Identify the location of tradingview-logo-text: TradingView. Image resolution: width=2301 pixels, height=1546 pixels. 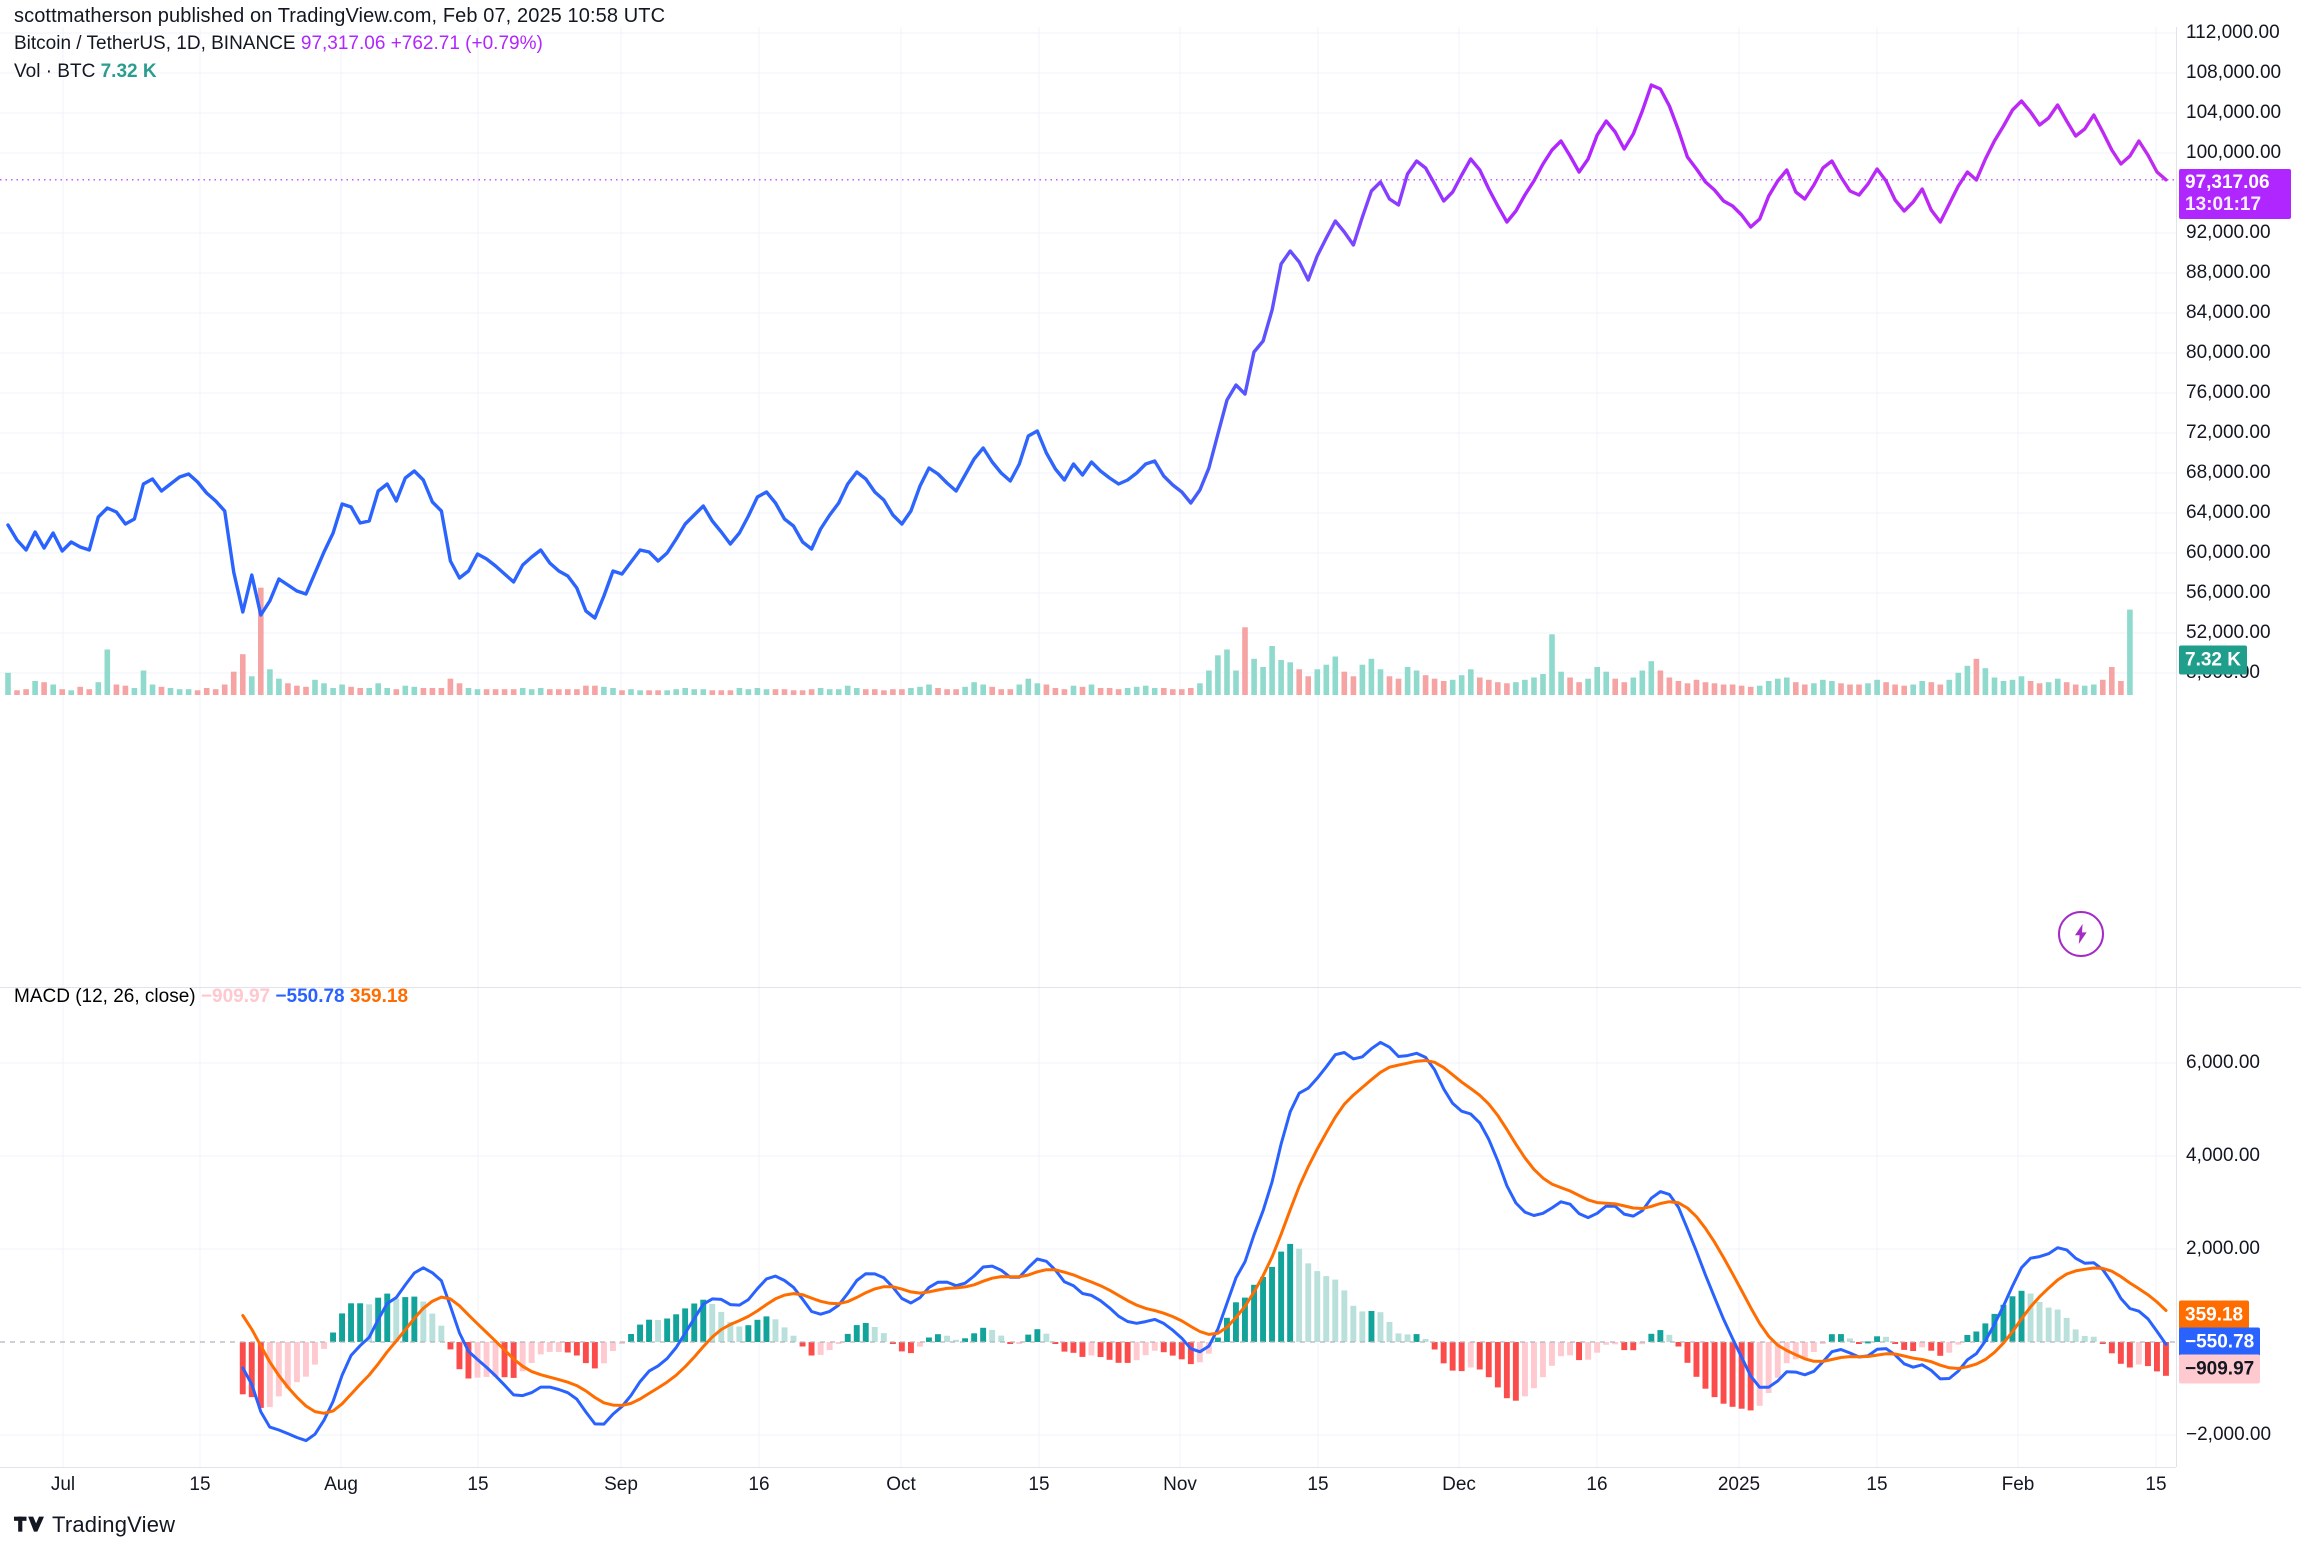
(114, 1524).